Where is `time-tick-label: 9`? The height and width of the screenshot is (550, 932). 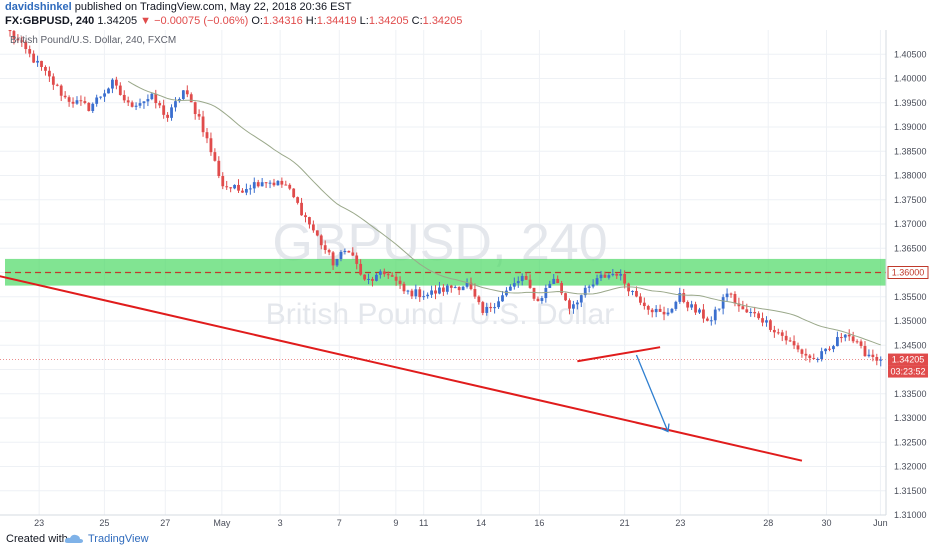 time-tick-label: 9 is located at coordinates (395, 523).